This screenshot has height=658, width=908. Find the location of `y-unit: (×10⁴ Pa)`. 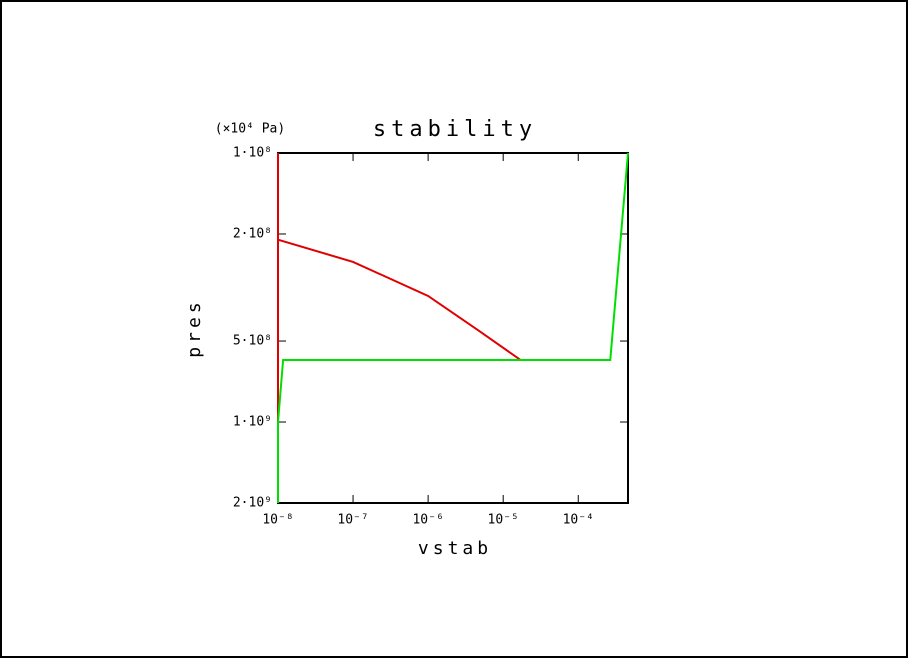

y-unit: (×10⁴ Pa) is located at coordinates (250, 129).